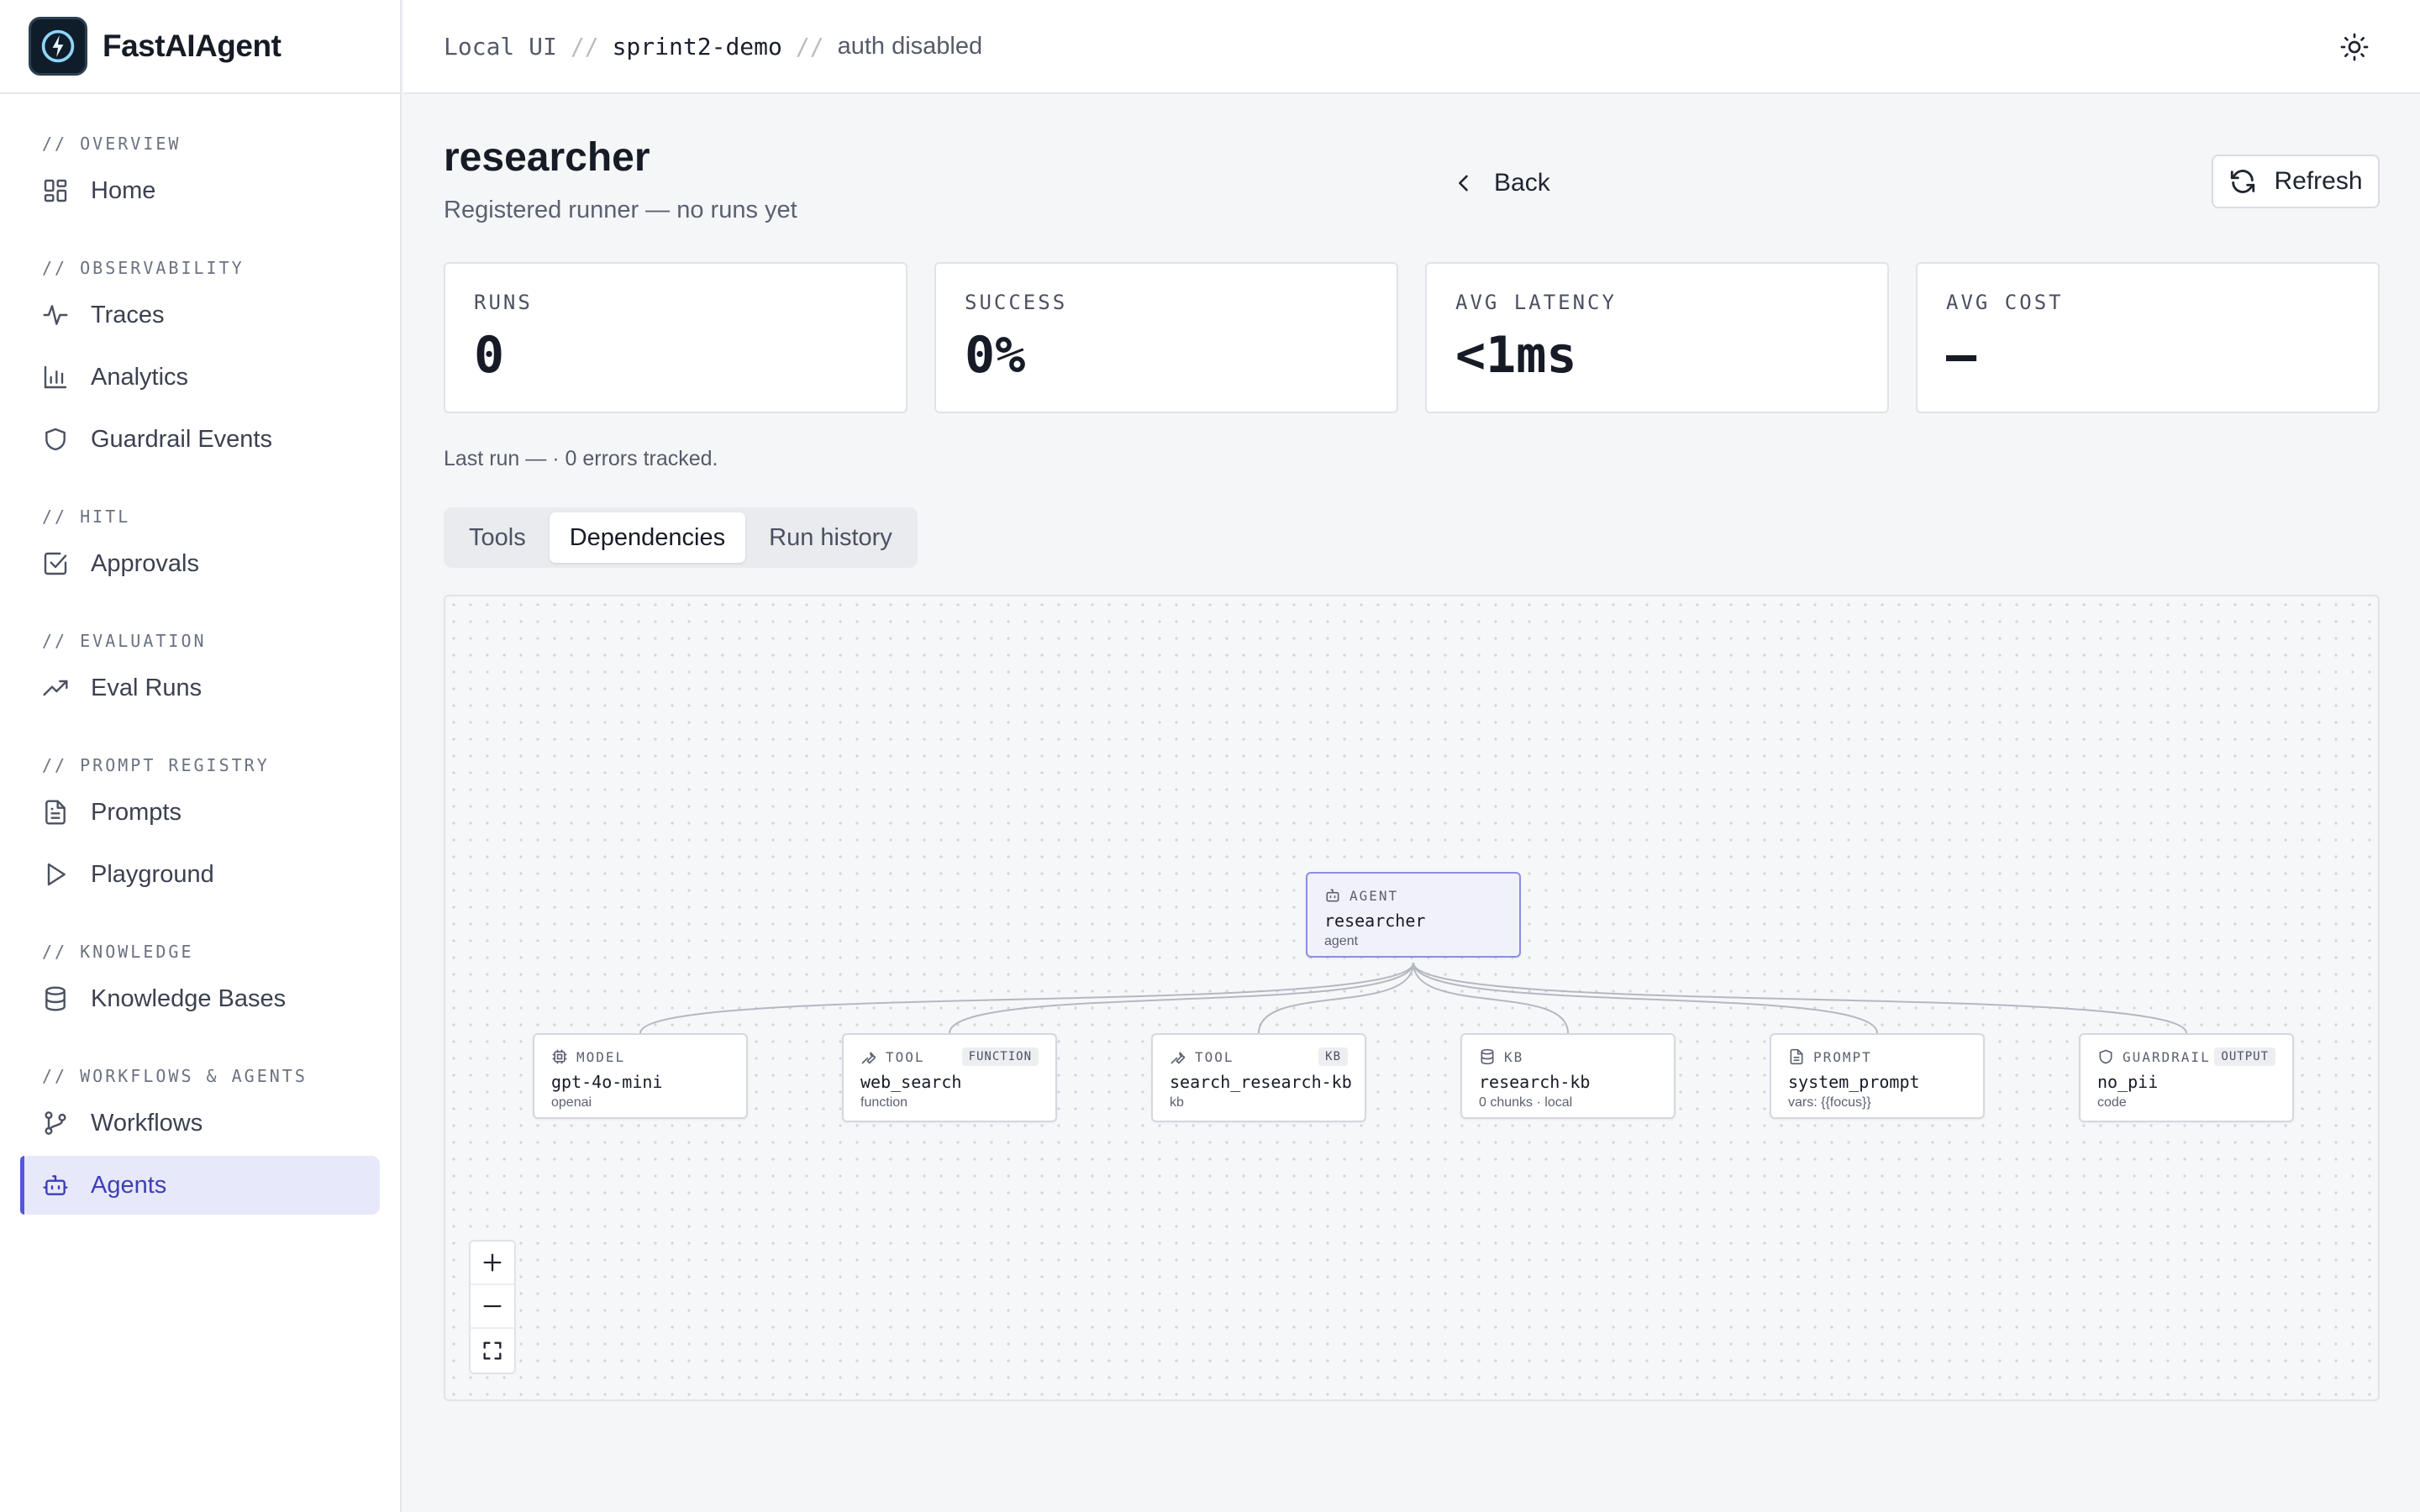 The image size is (2420, 1512). What do you see at coordinates (1657, 337) in the screenshot?
I see `stat-card-avg-latency: AVG LATENCY <1ms` at bounding box center [1657, 337].